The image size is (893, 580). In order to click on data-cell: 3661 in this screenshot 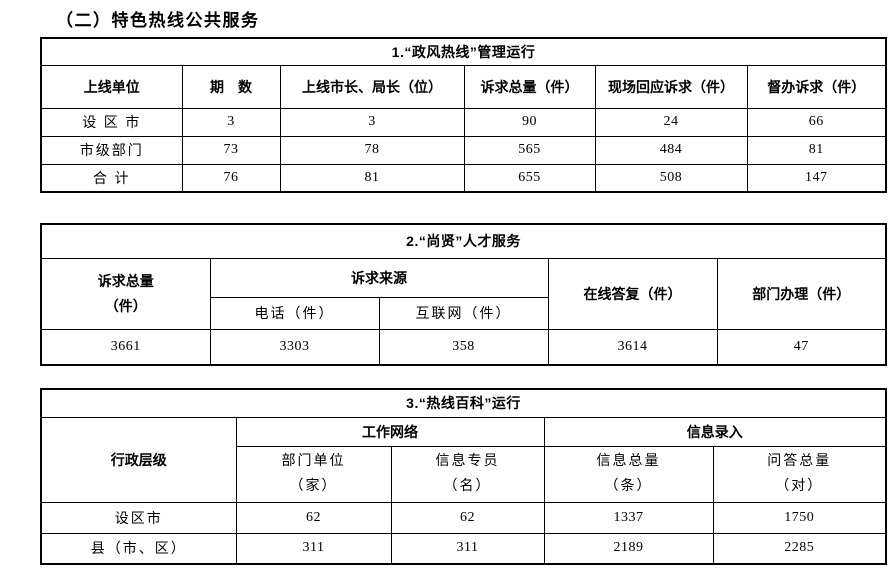, I will do `click(125, 347)`.